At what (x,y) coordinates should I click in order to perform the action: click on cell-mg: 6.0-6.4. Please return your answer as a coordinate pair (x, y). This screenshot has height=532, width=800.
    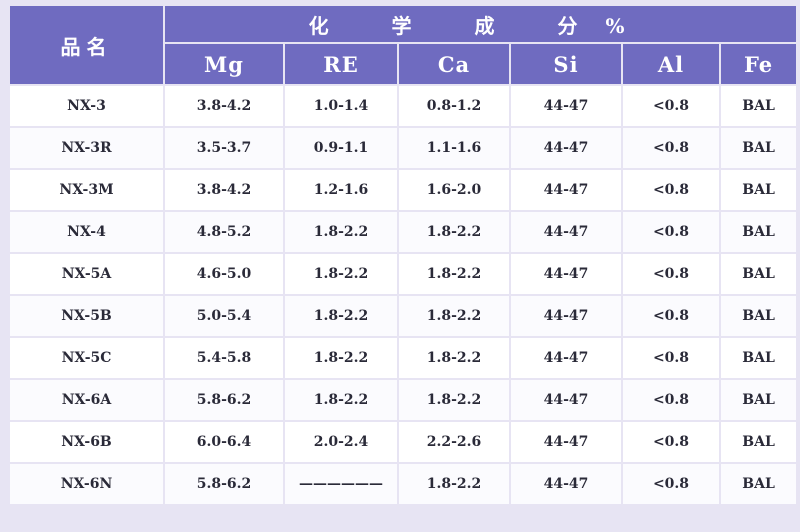
    Looking at the image, I should click on (224, 442).